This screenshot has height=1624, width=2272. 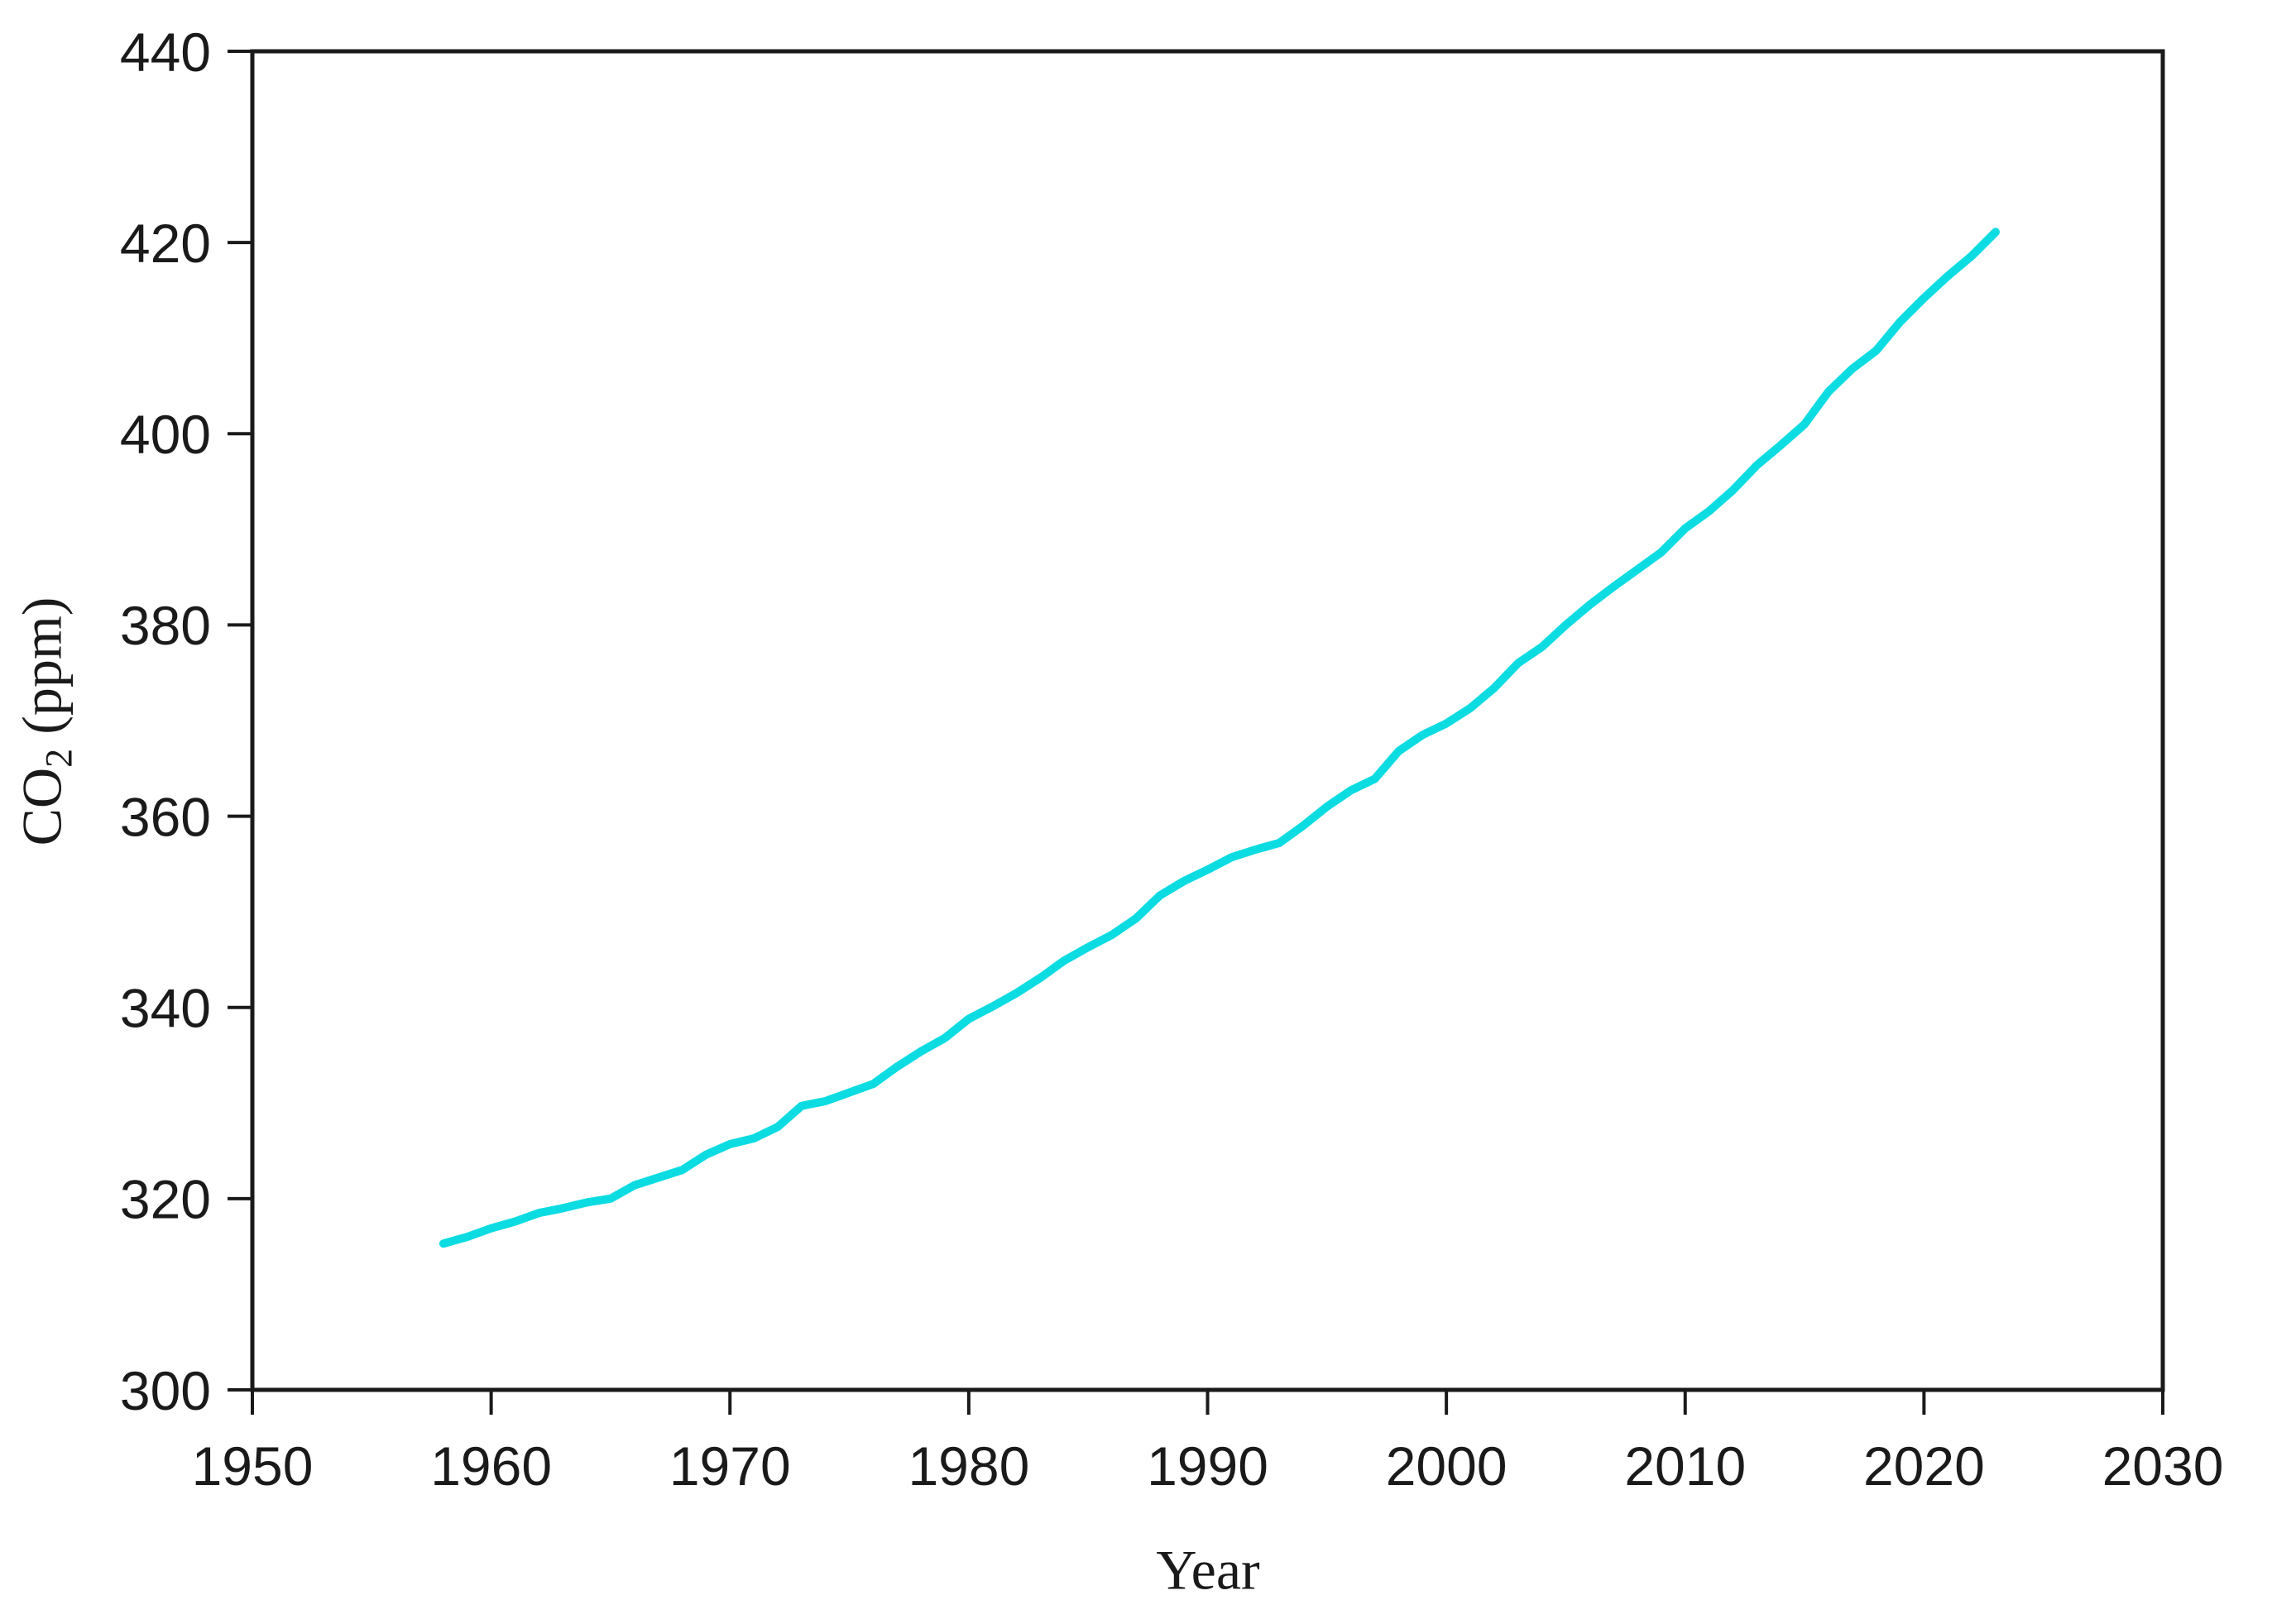 What do you see at coordinates (165, 816) in the screenshot?
I see `y-tick-label: 360` at bounding box center [165, 816].